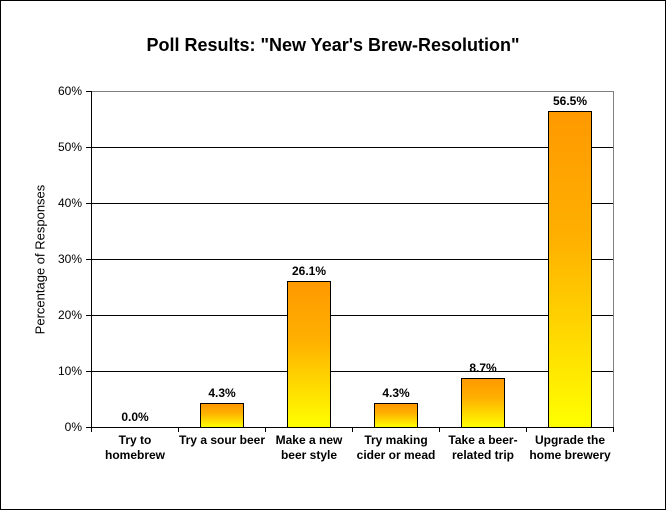 The height and width of the screenshot is (510, 666). What do you see at coordinates (134, 447) in the screenshot?
I see `x-tick-label: Try to homebrew` at bounding box center [134, 447].